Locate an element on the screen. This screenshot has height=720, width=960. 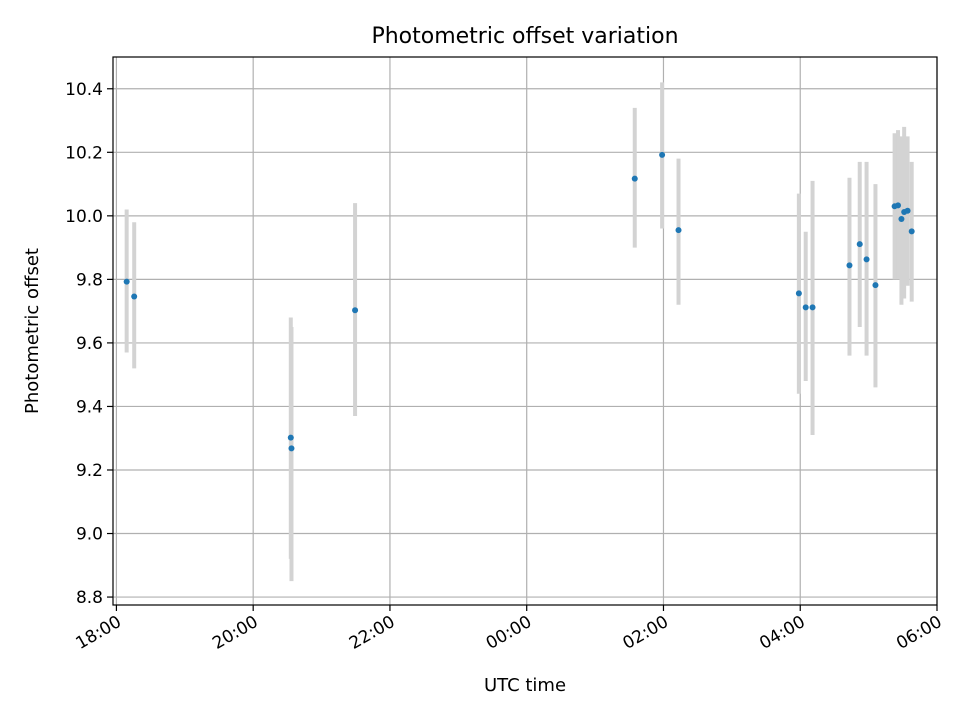
y-tick-label: 10.0 is located at coordinates (84, 217).